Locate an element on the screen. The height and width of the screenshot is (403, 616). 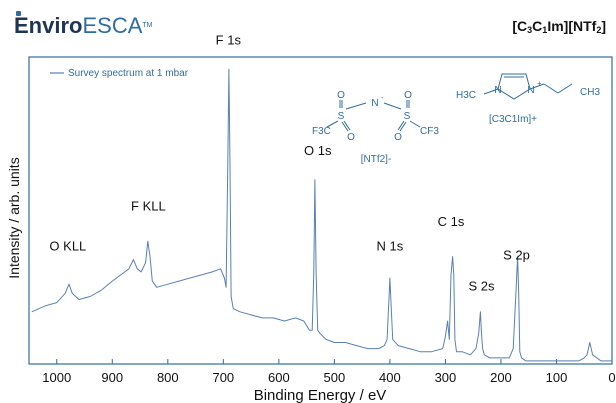
peak-label: N 1s is located at coordinates (390, 245).